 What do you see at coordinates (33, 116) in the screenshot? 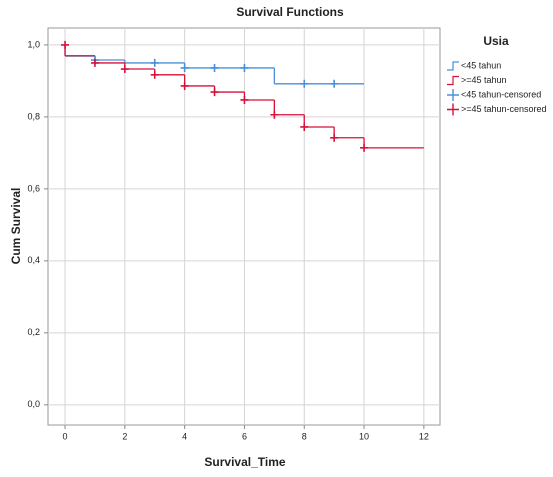
I see `y-tick-label: 0,8` at bounding box center [33, 116].